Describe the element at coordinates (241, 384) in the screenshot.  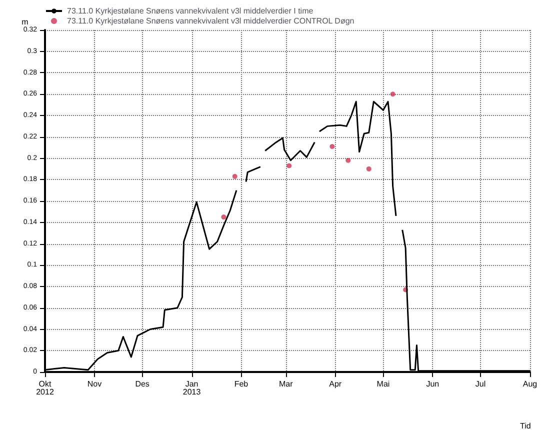
I see `x-tick-label: Feb` at that location.